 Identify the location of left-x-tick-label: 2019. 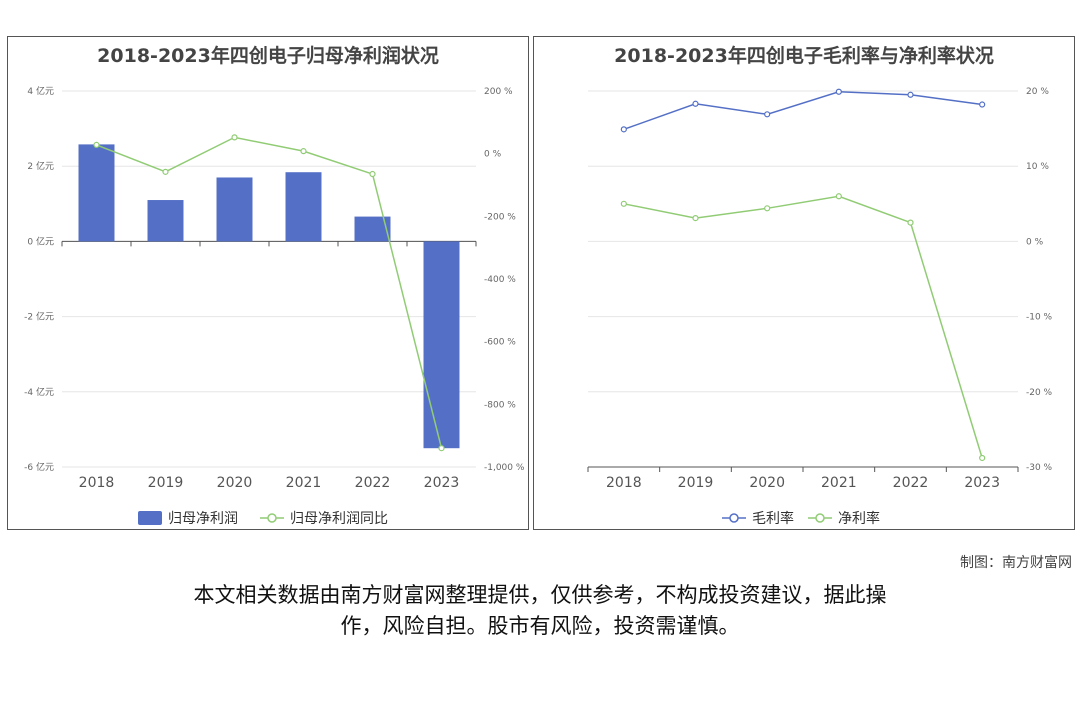
(166, 483).